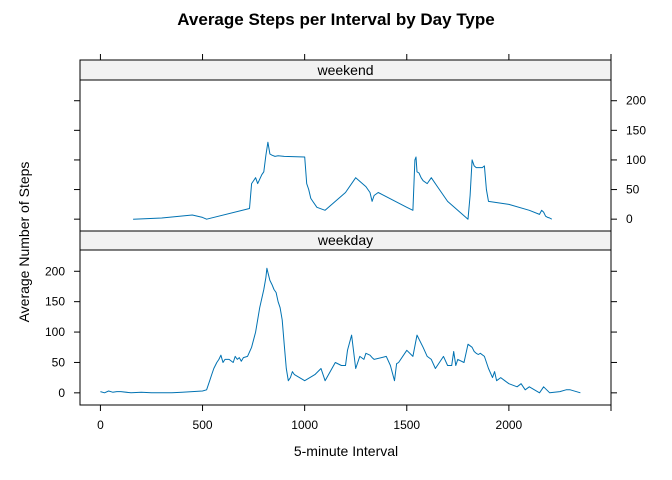 This screenshot has width=672, height=480. I want to click on x-axis-label: 5-minute Interval, so click(346, 451).